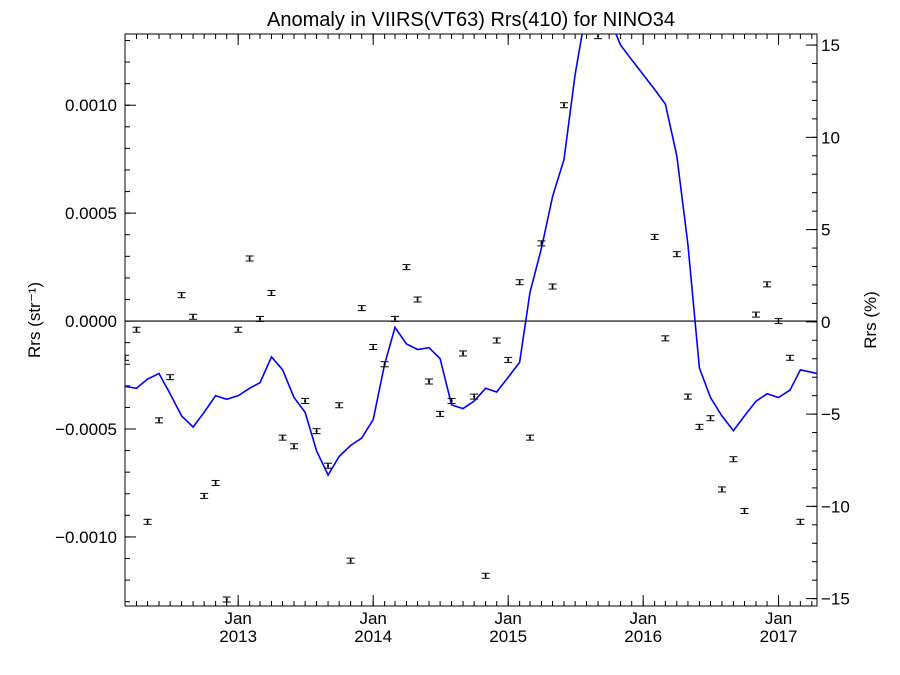 This screenshot has width=900, height=675. I want to click on y-left-tick-label: 0.0010, so click(91, 105).